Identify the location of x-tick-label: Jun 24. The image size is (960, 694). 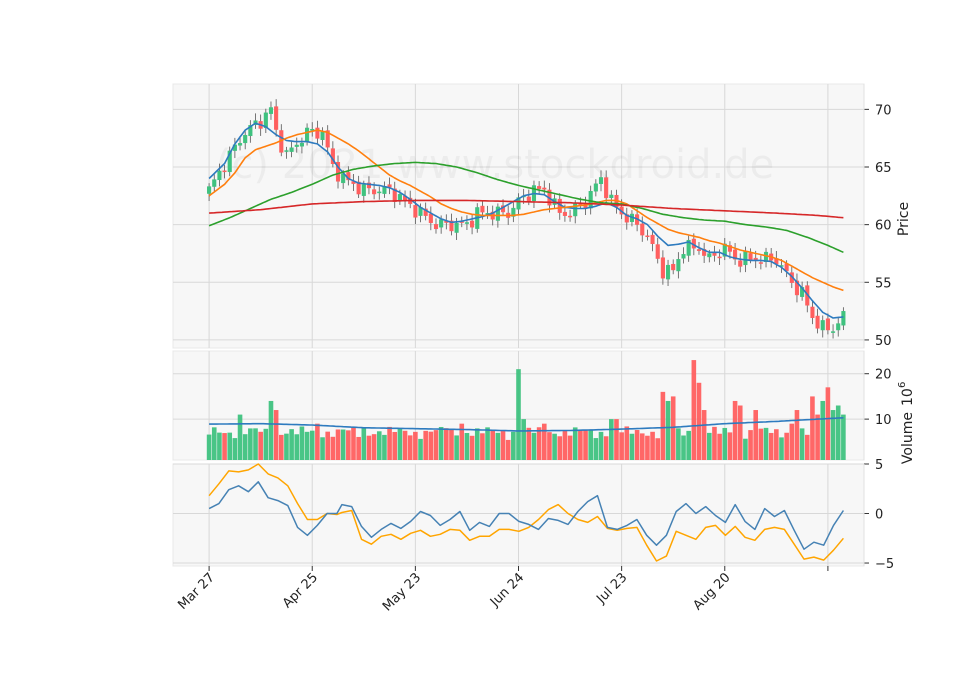
(507, 590).